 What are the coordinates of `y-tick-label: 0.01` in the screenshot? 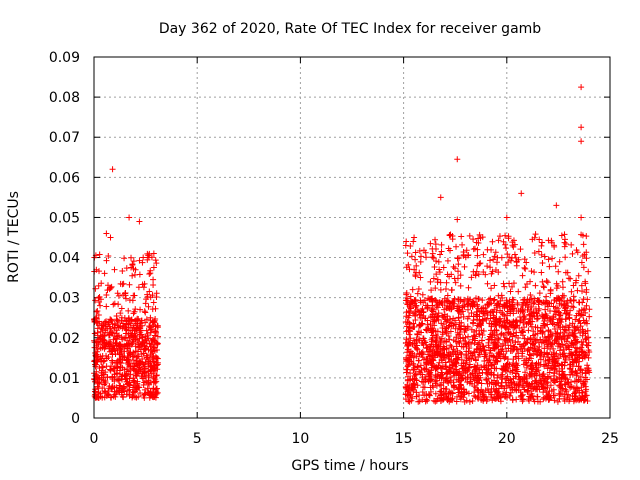 It's located at (64, 379).